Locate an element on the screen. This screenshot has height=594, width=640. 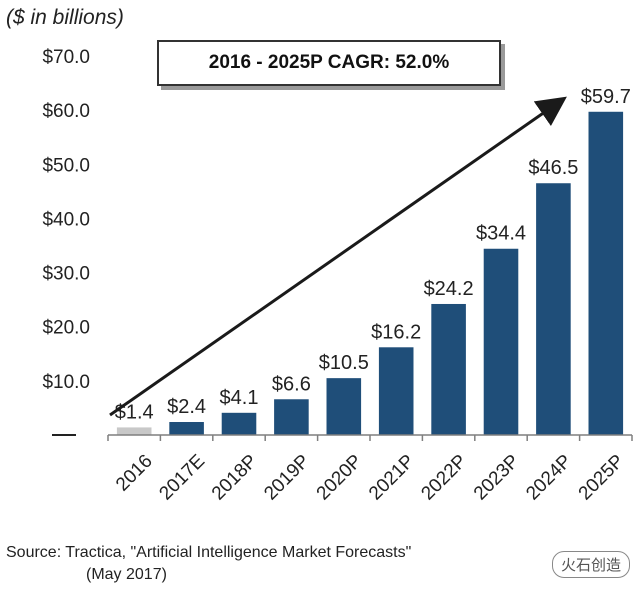
bar-2017E is located at coordinates (186, 428).